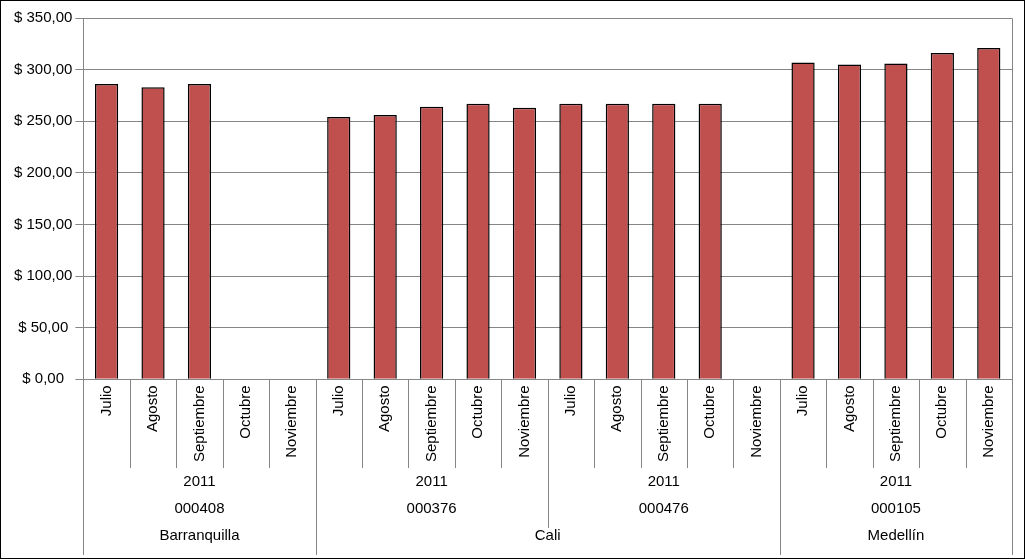  Describe the element at coordinates (663, 507) in the screenshot. I see `text: 000476` at that location.